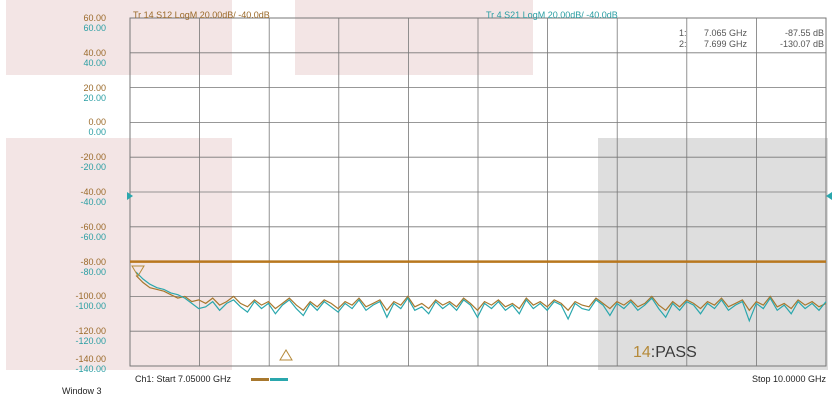 This screenshot has width=834, height=398. I want to click on window-label: Window 3, so click(82, 391).